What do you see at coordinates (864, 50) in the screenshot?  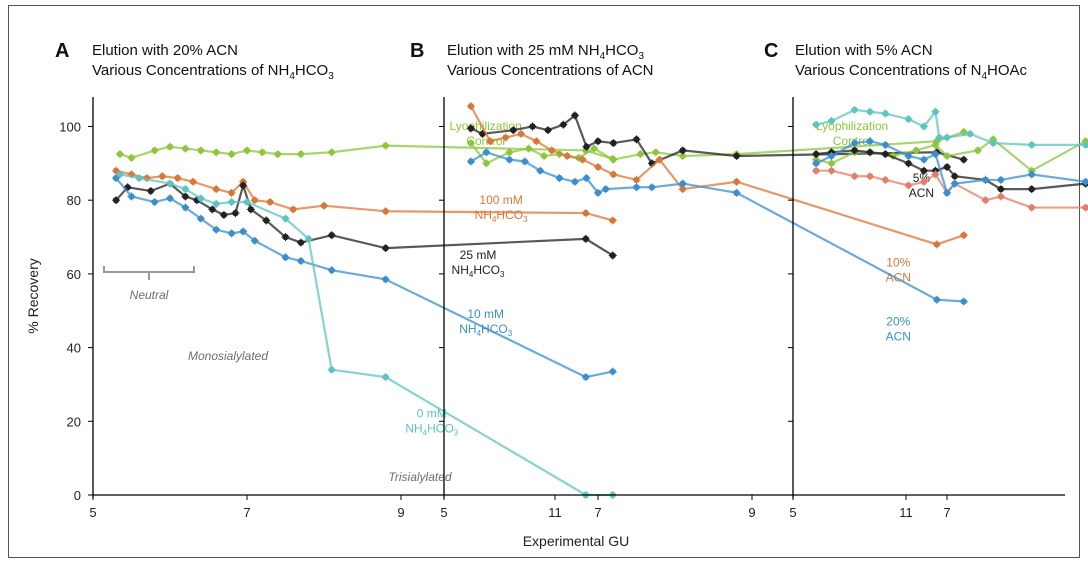 I see `panel-c-title-line1: Elution with 5% ACN` at bounding box center [864, 50].